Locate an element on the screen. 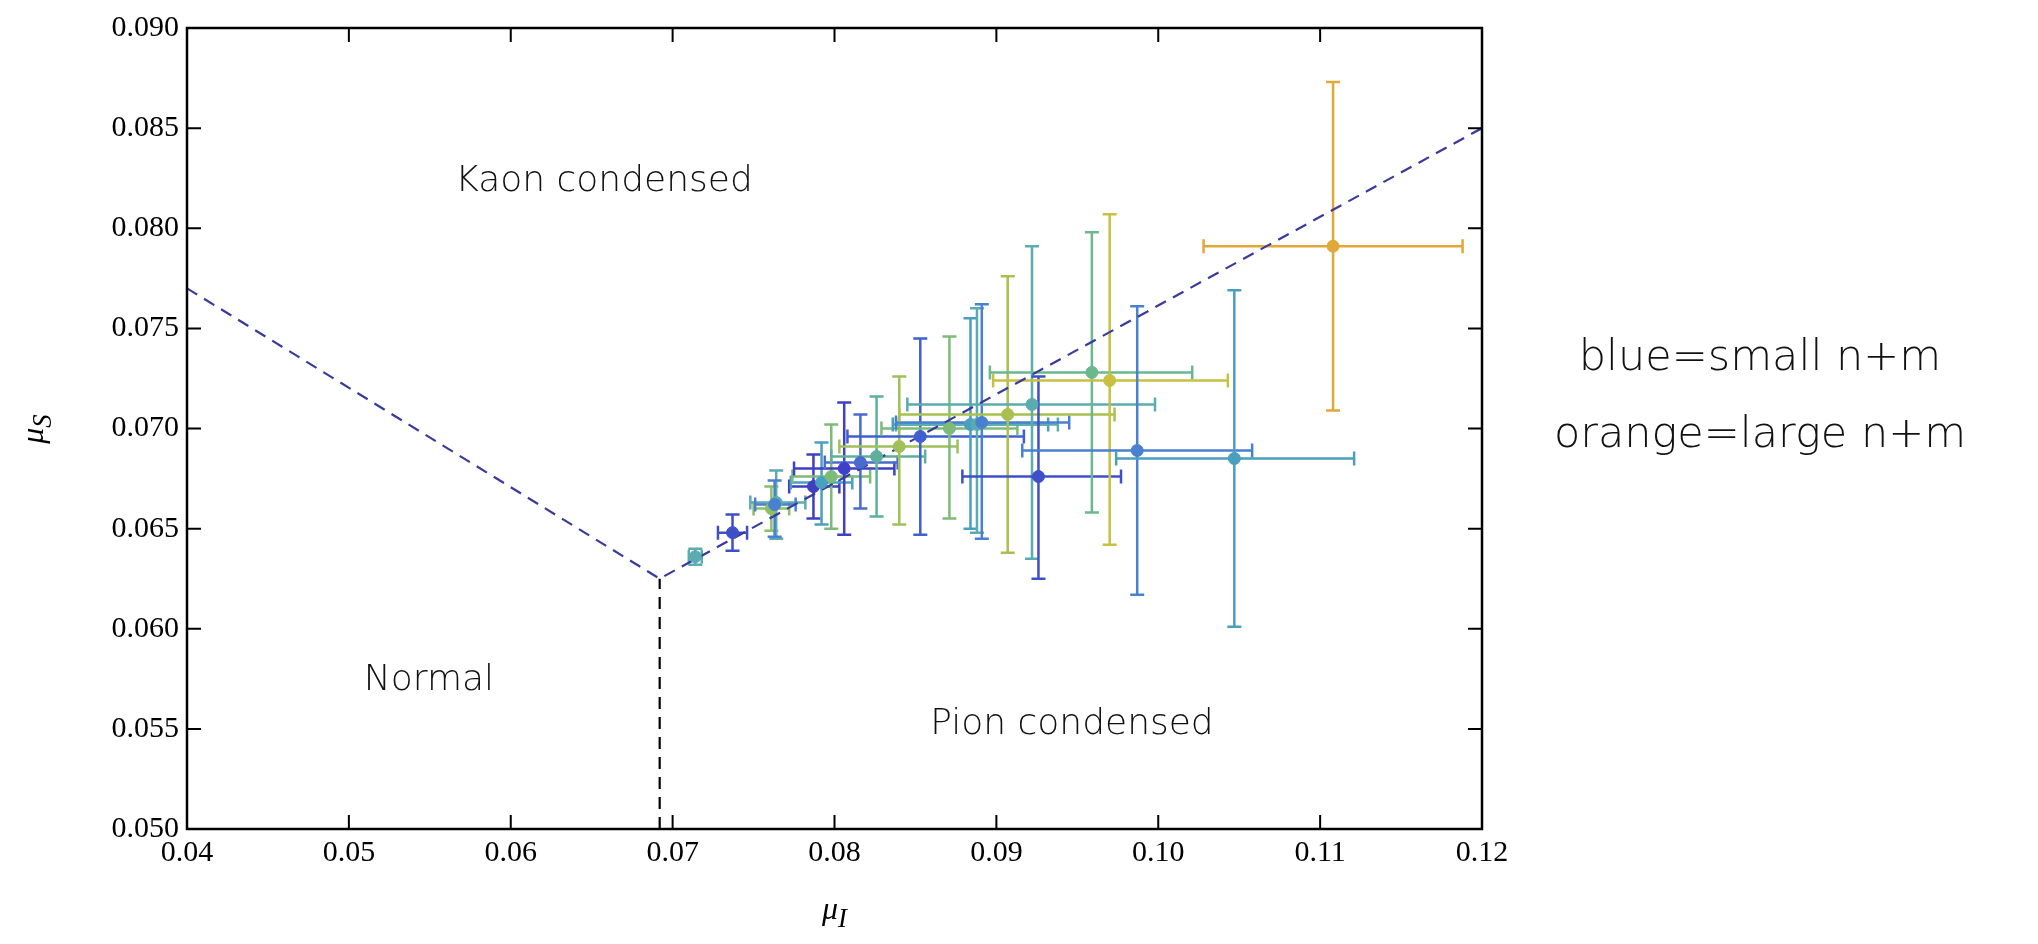 The width and height of the screenshot is (2038, 944). x-tick-label: 0.11 is located at coordinates (1320, 850).